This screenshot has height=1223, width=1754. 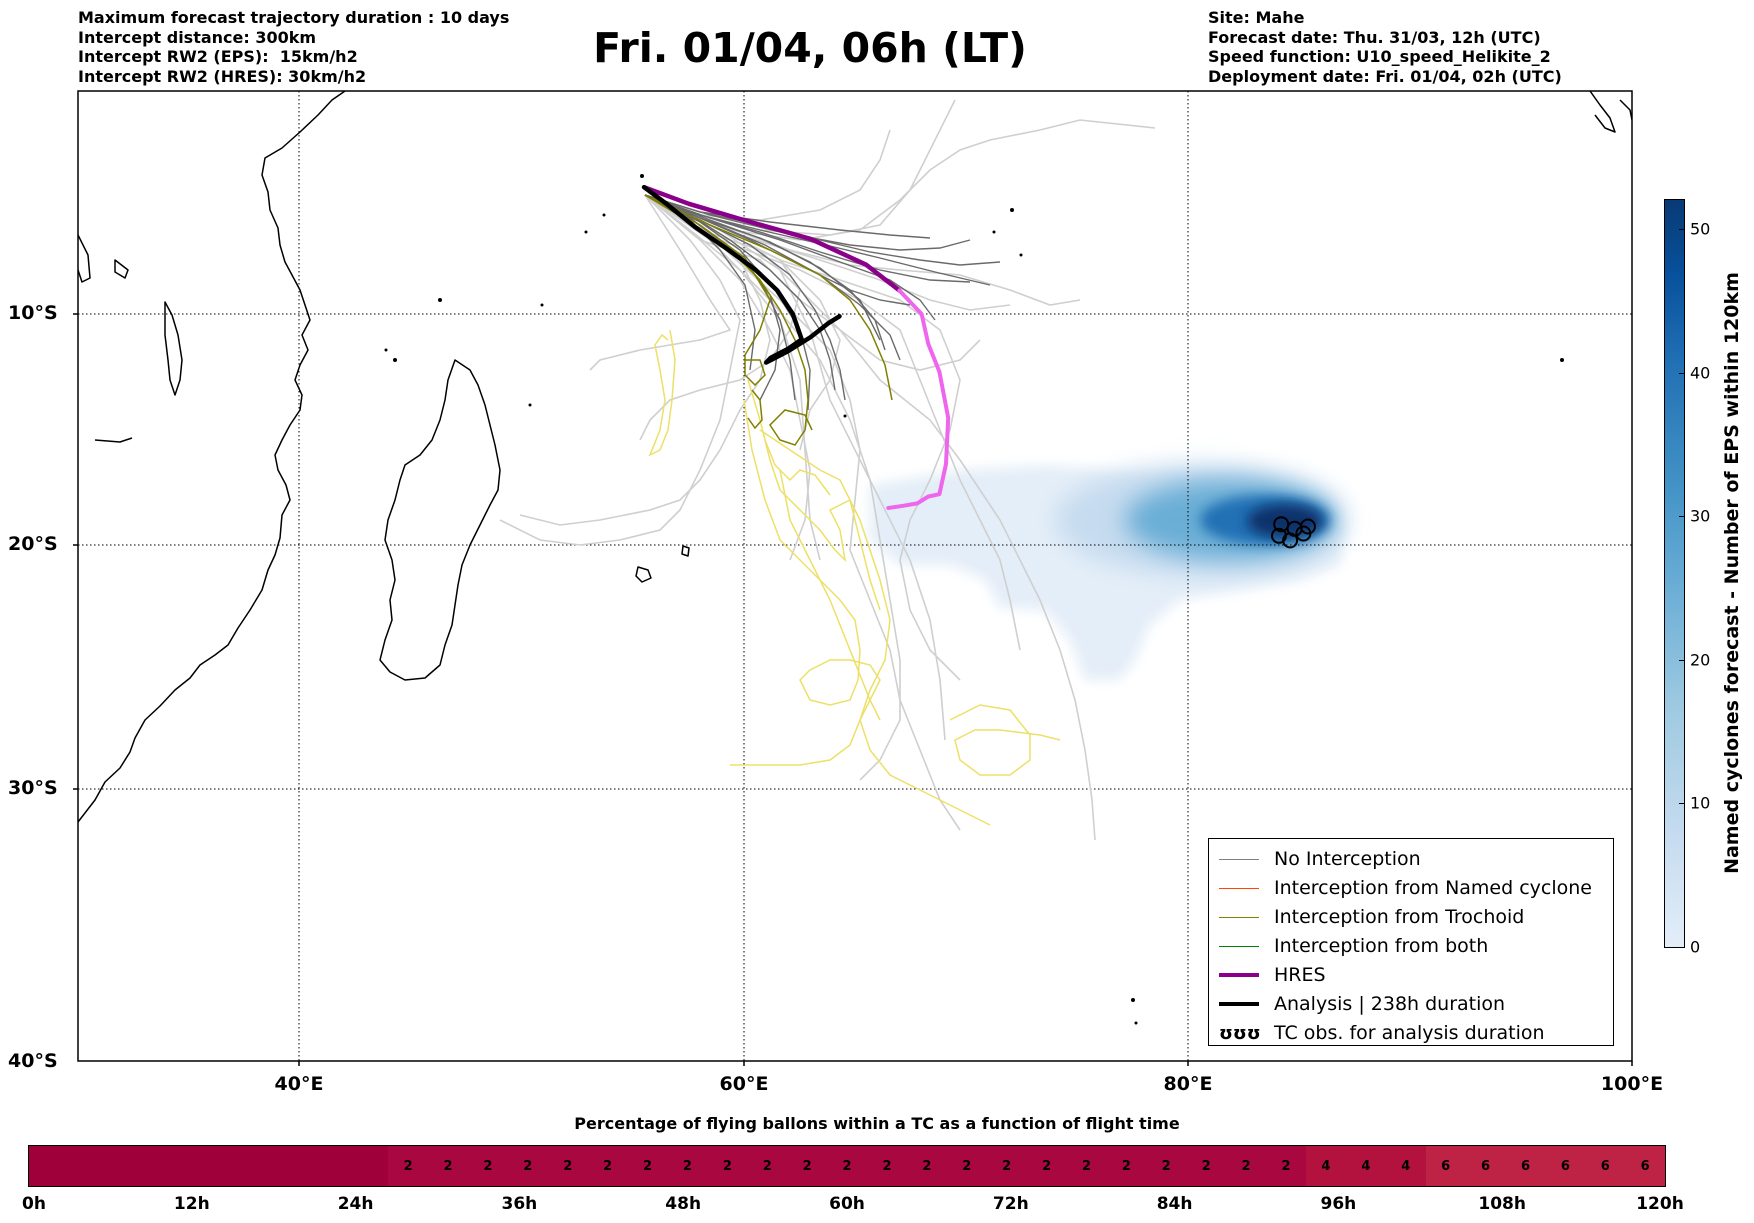 I want to click on legend-label: Interception from Named cyclone, so click(x=1433, y=888).